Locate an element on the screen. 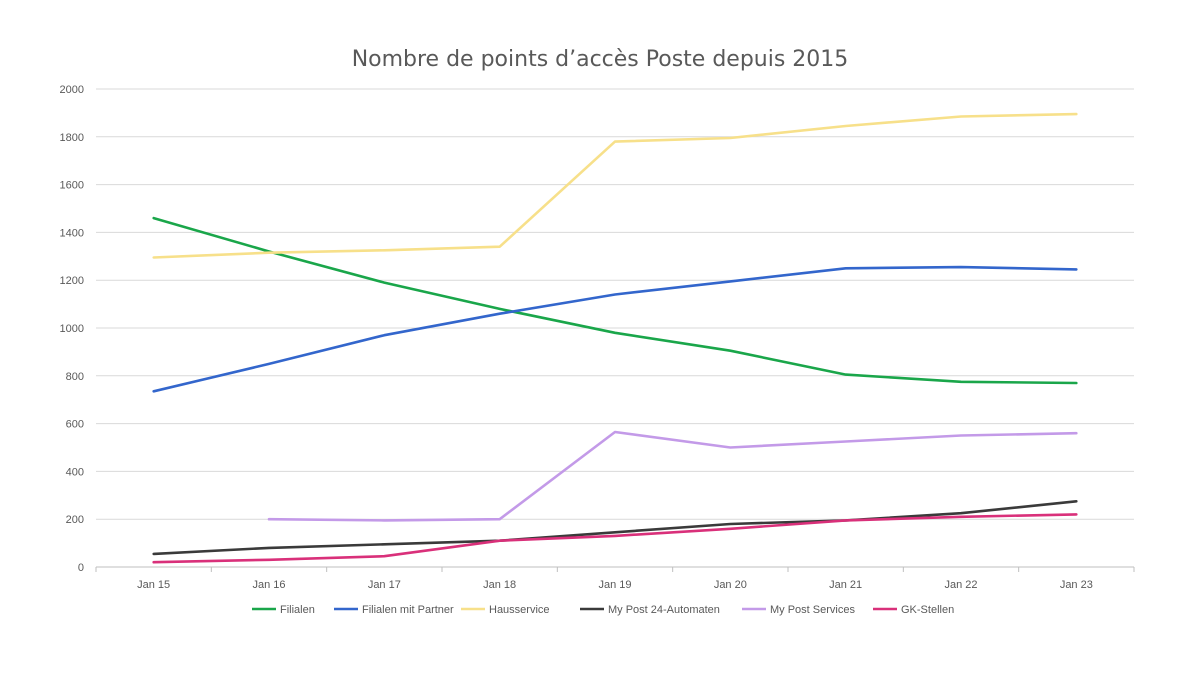 The image size is (1200, 675). y-tick-label: 1600 is located at coordinates (72, 186).